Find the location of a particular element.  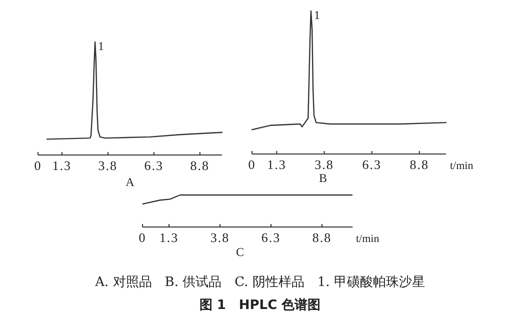

text: 图 1 HPLC 色谱图 is located at coordinates (260, 305).